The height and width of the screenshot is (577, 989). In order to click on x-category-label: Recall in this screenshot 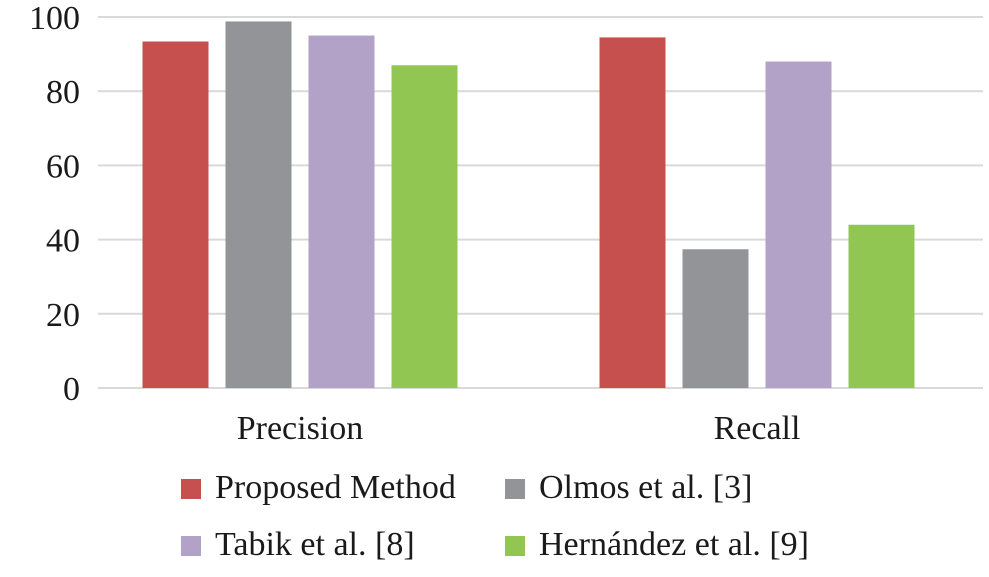, I will do `click(757, 428)`.